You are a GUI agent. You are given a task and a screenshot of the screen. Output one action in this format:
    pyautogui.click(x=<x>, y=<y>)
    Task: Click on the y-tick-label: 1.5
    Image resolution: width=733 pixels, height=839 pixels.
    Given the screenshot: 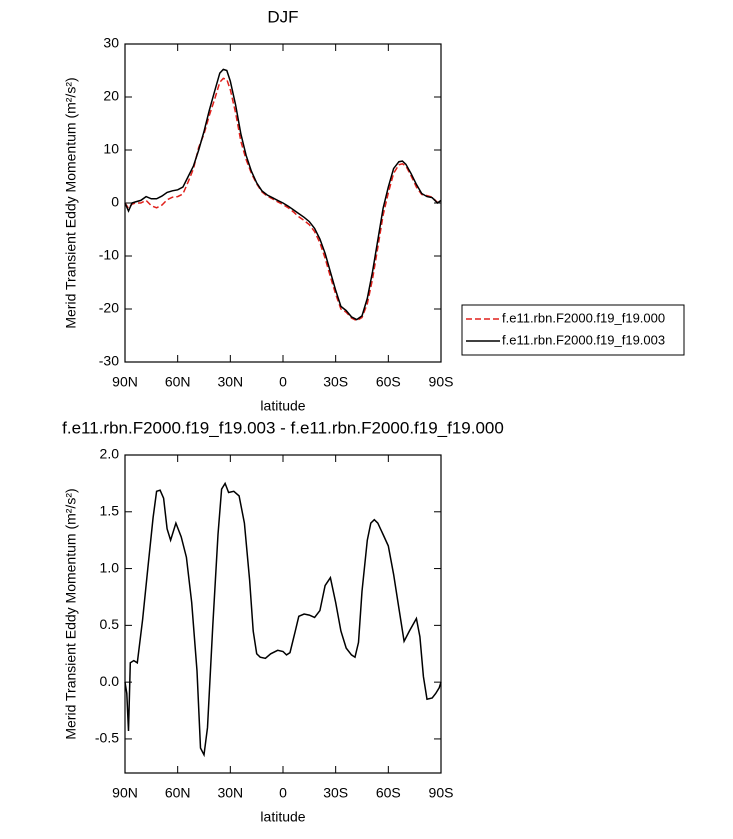 What is the action you would take?
    pyautogui.click(x=110, y=510)
    